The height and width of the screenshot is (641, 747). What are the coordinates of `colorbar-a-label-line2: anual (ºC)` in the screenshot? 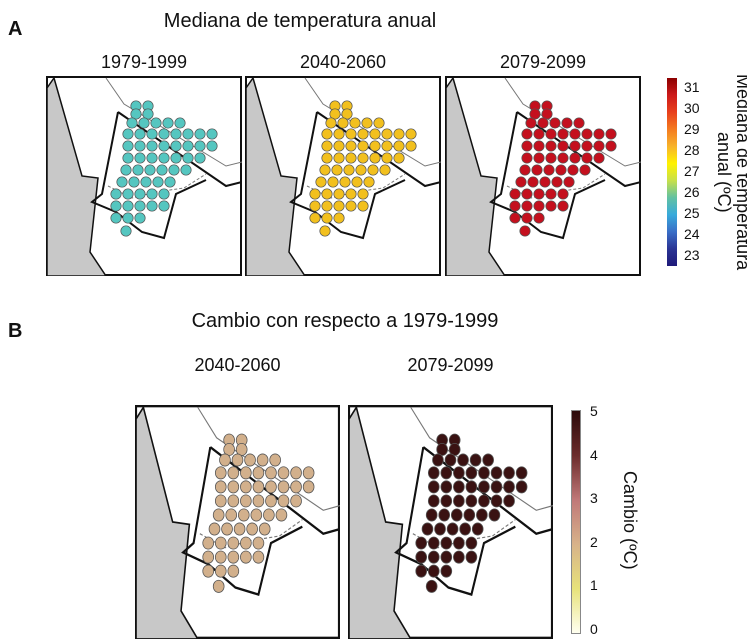 It's located at (724, 172).